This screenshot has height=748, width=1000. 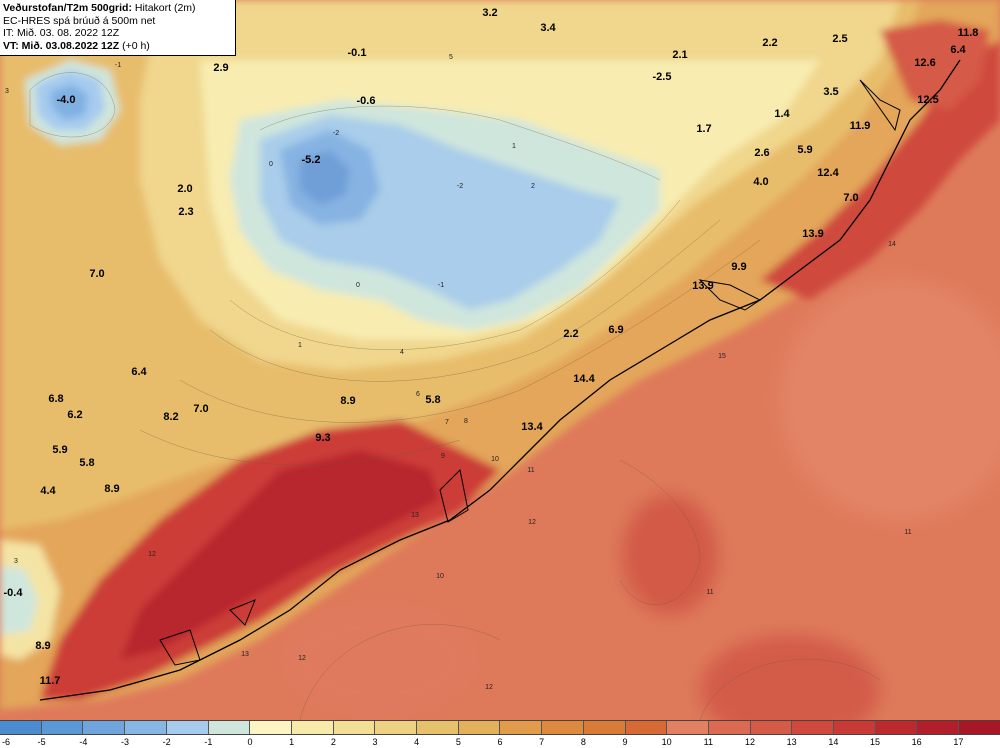 I want to click on contour-label: 4, so click(x=402, y=352).